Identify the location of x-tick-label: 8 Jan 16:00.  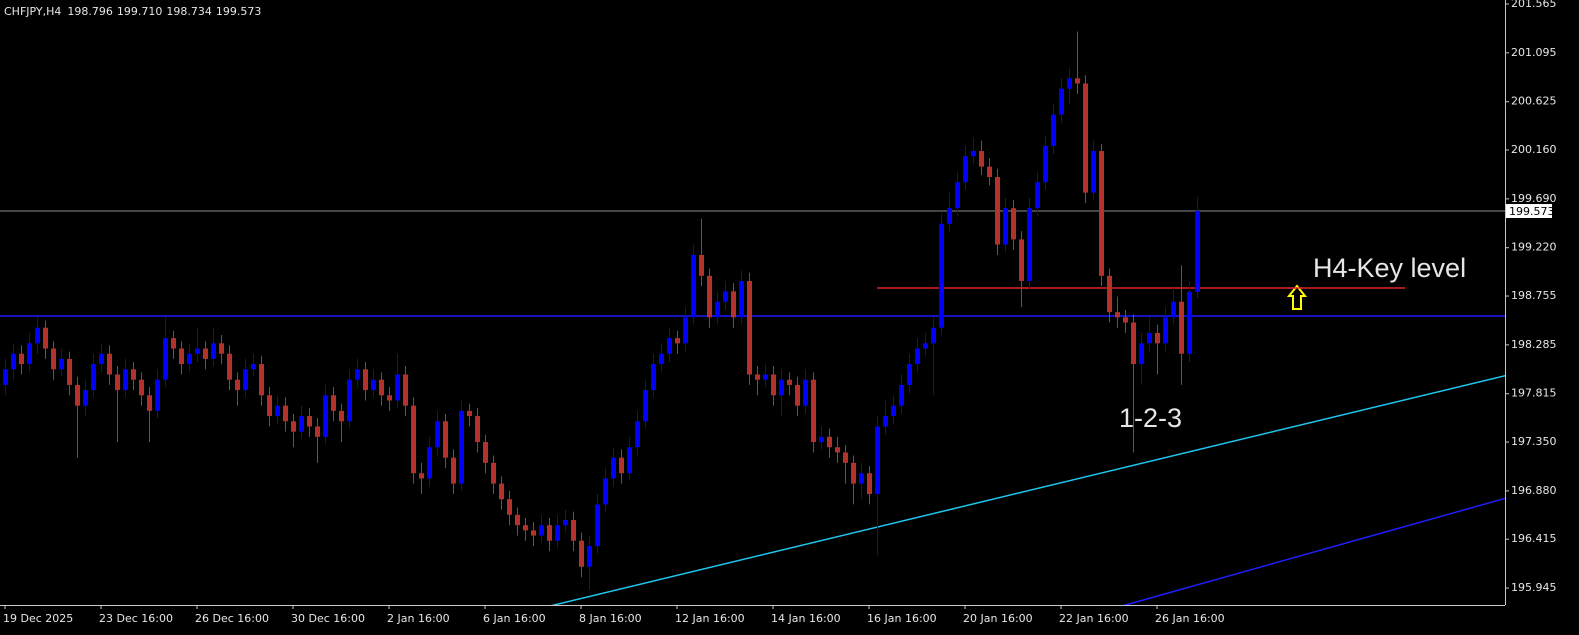
(610, 618).